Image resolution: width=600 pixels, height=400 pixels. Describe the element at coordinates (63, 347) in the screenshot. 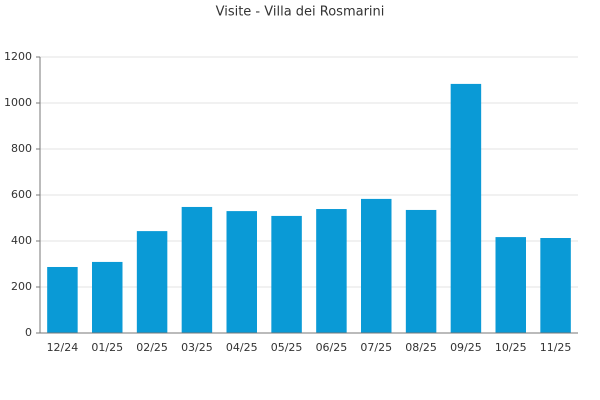

I see `x-tick-label: 12/24` at that location.